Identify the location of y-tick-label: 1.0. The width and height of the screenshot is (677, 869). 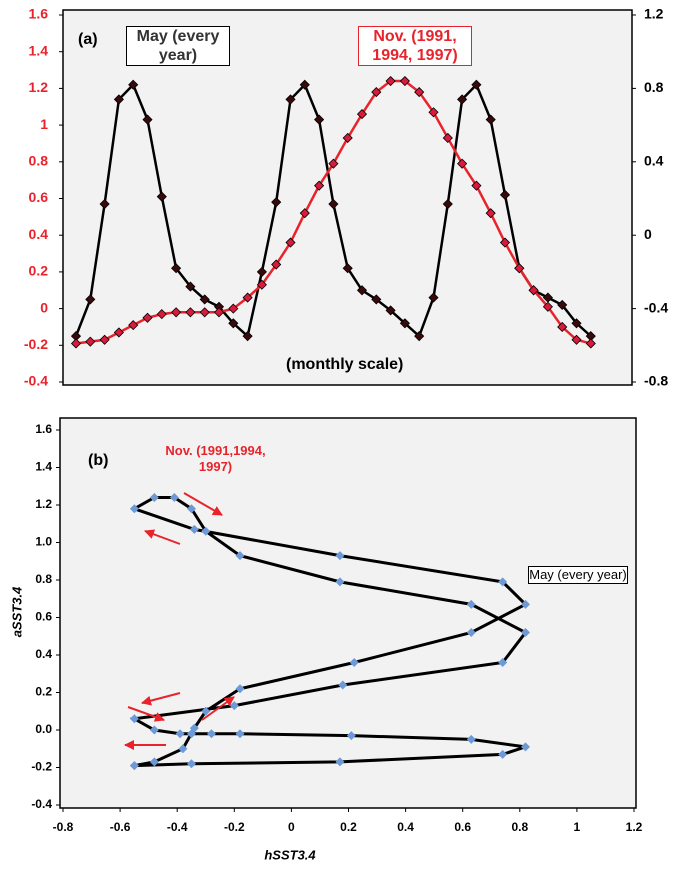
(43, 542).